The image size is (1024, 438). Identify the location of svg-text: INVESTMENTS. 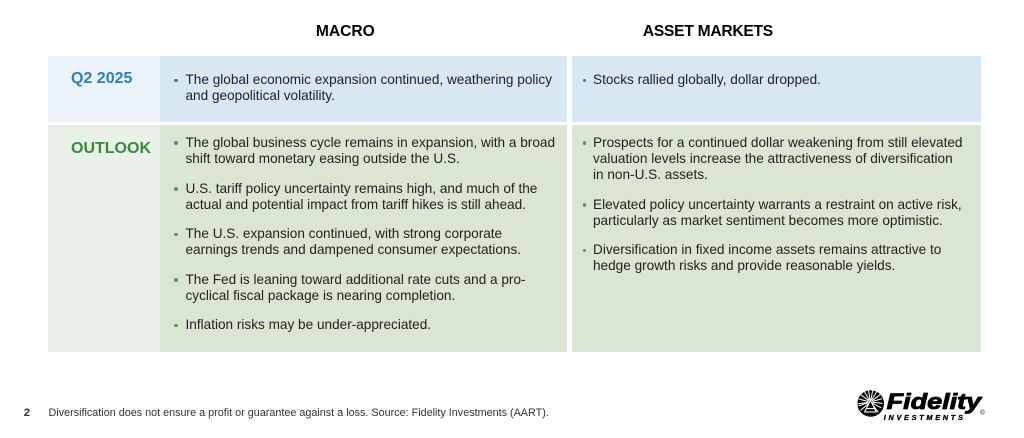
(925, 417).